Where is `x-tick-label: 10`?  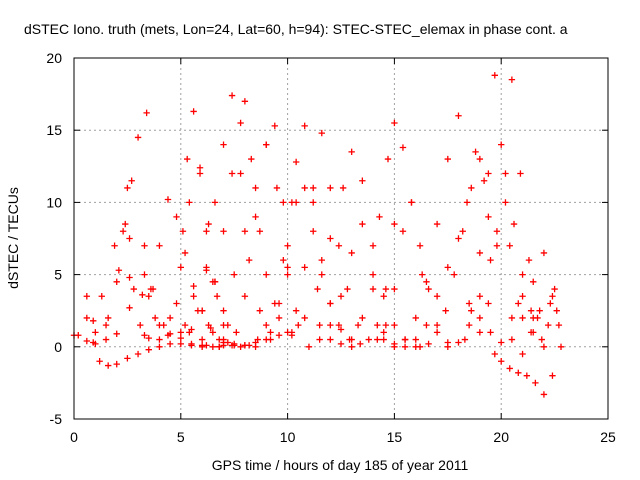
x-tick-label: 10 is located at coordinates (288, 437).